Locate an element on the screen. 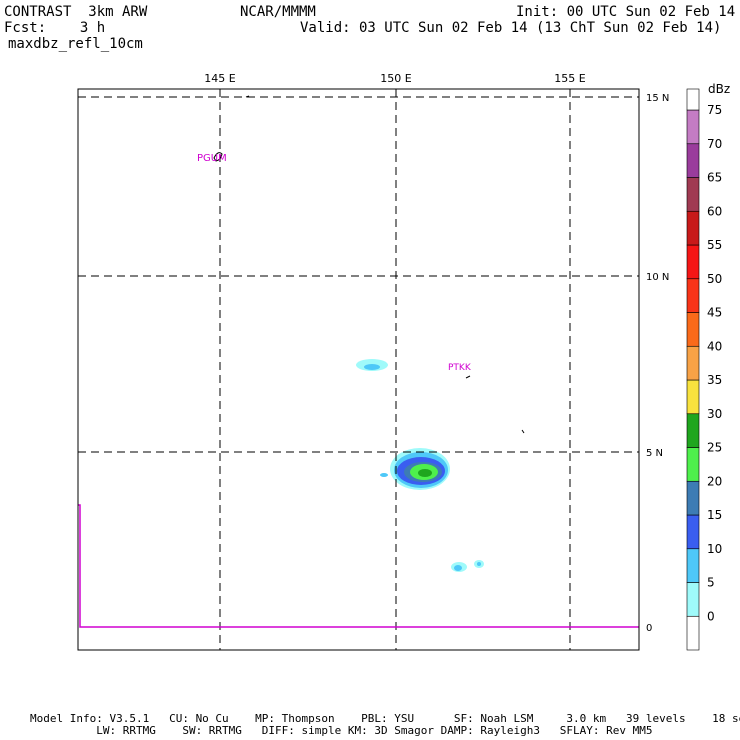  colorbar-level-label: 0 is located at coordinates (711, 616).